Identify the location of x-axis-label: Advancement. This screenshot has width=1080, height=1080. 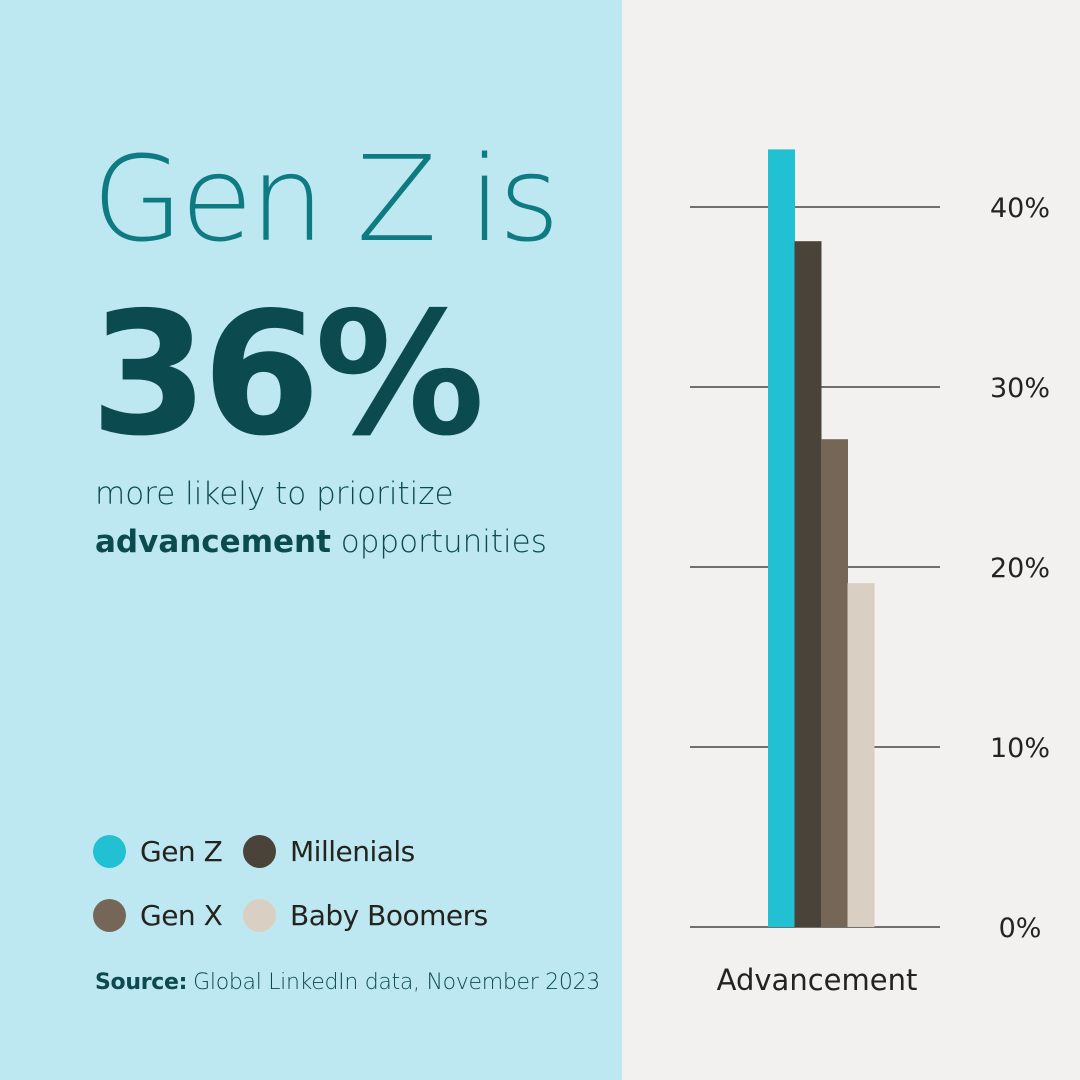
(817, 980).